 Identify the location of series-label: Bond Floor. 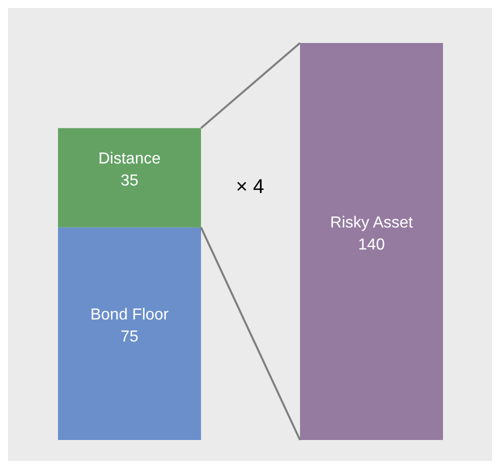
(130, 315).